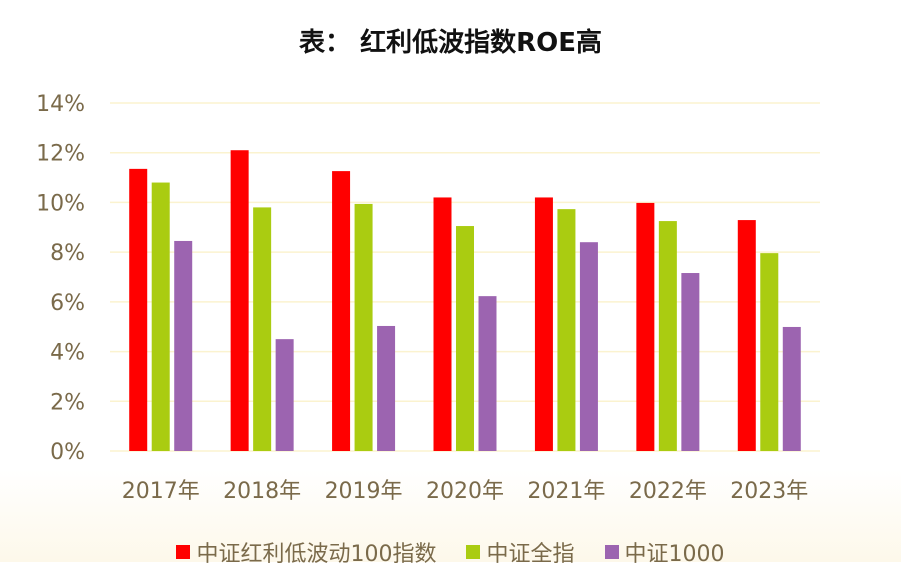  What do you see at coordinates (363, 327) in the screenshot?
I see `bar-2019年-1` at bounding box center [363, 327].